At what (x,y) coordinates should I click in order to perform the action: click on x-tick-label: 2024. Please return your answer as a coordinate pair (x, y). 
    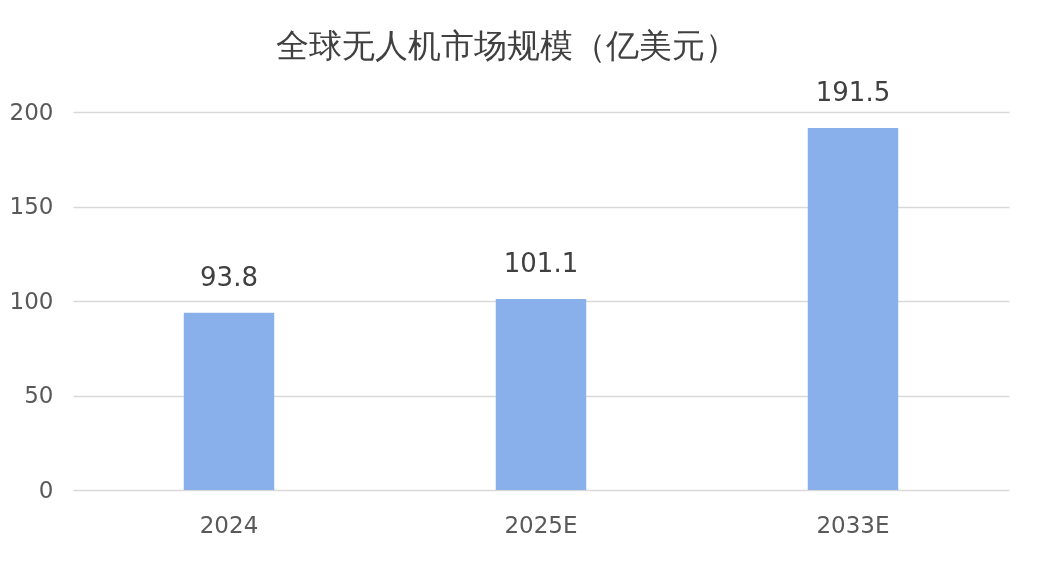
    Looking at the image, I should click on (229, 524).